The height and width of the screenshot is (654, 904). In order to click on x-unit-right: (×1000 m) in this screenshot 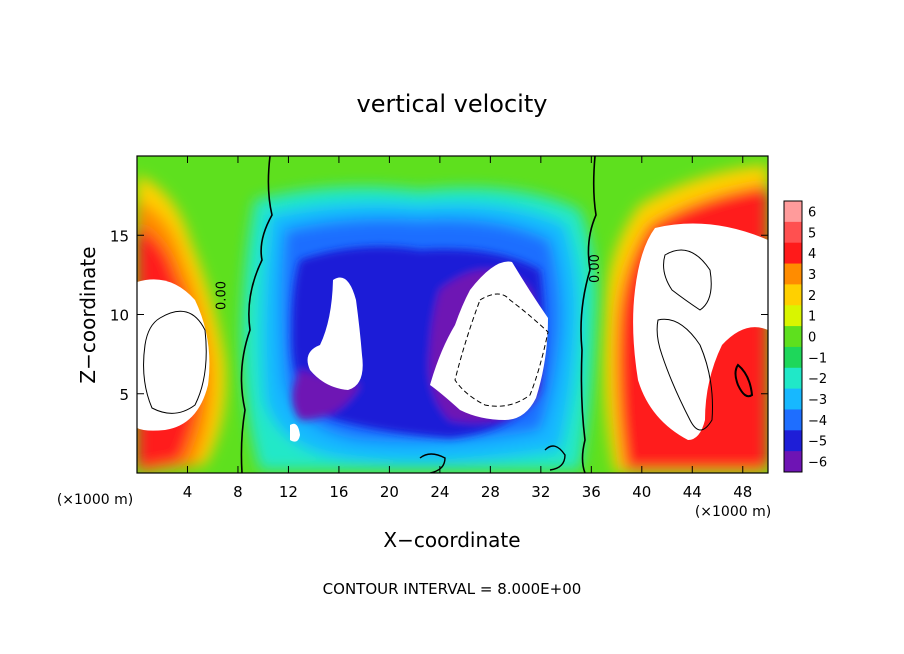, I will do `click(733, 512)`.